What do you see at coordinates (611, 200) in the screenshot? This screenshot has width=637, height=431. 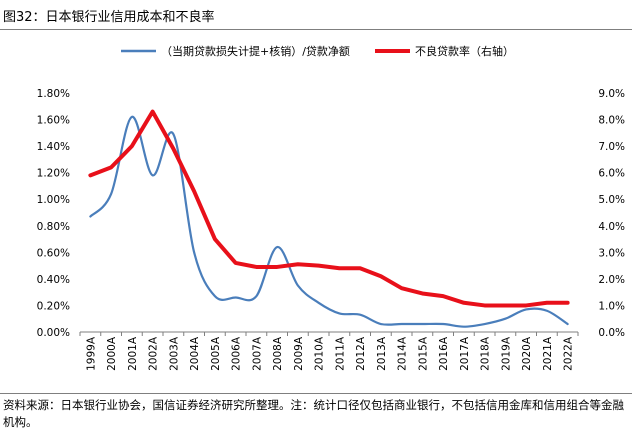 I see `y-right-tick-label: 5.0%` at bounding box center [611, 200].